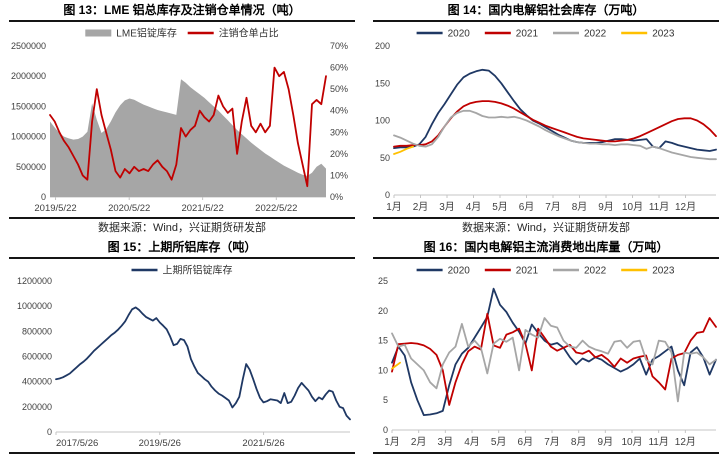 This screenshot has width=728, height=461. What do you see at coordinates (382, 83) in the screenshot?
I see `y-axis-tick: 150` at bounding box center [382, 83].